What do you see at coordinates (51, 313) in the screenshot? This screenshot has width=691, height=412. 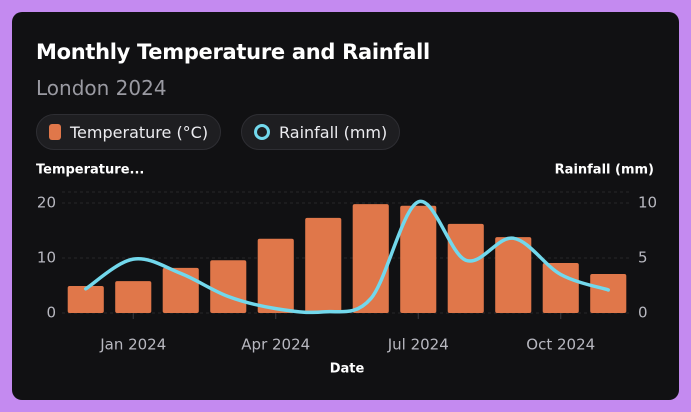 I see `y-tick-label: 0` at bounding box center [51, 313].